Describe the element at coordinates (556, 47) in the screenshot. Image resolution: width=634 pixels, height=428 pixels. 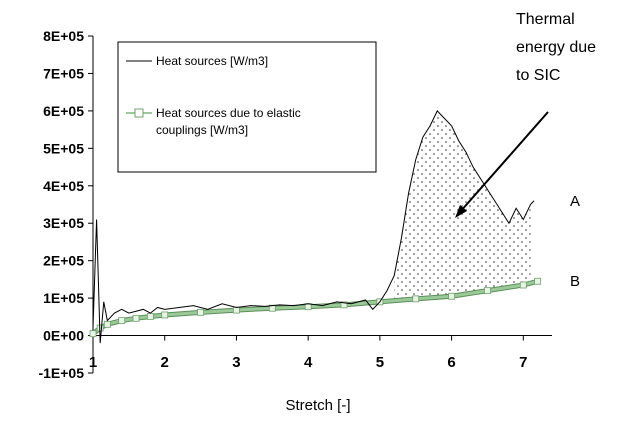
I see `annotation-line-2: energy due` at that location.